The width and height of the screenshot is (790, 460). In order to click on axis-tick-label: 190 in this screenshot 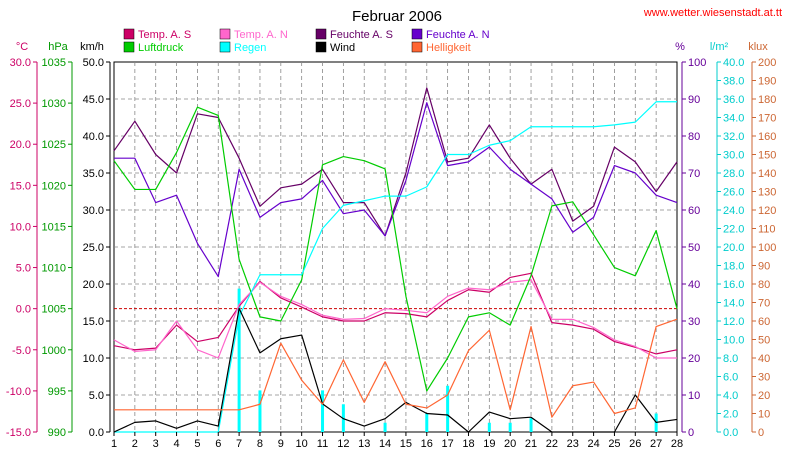, I will do `click(767, 82)`.